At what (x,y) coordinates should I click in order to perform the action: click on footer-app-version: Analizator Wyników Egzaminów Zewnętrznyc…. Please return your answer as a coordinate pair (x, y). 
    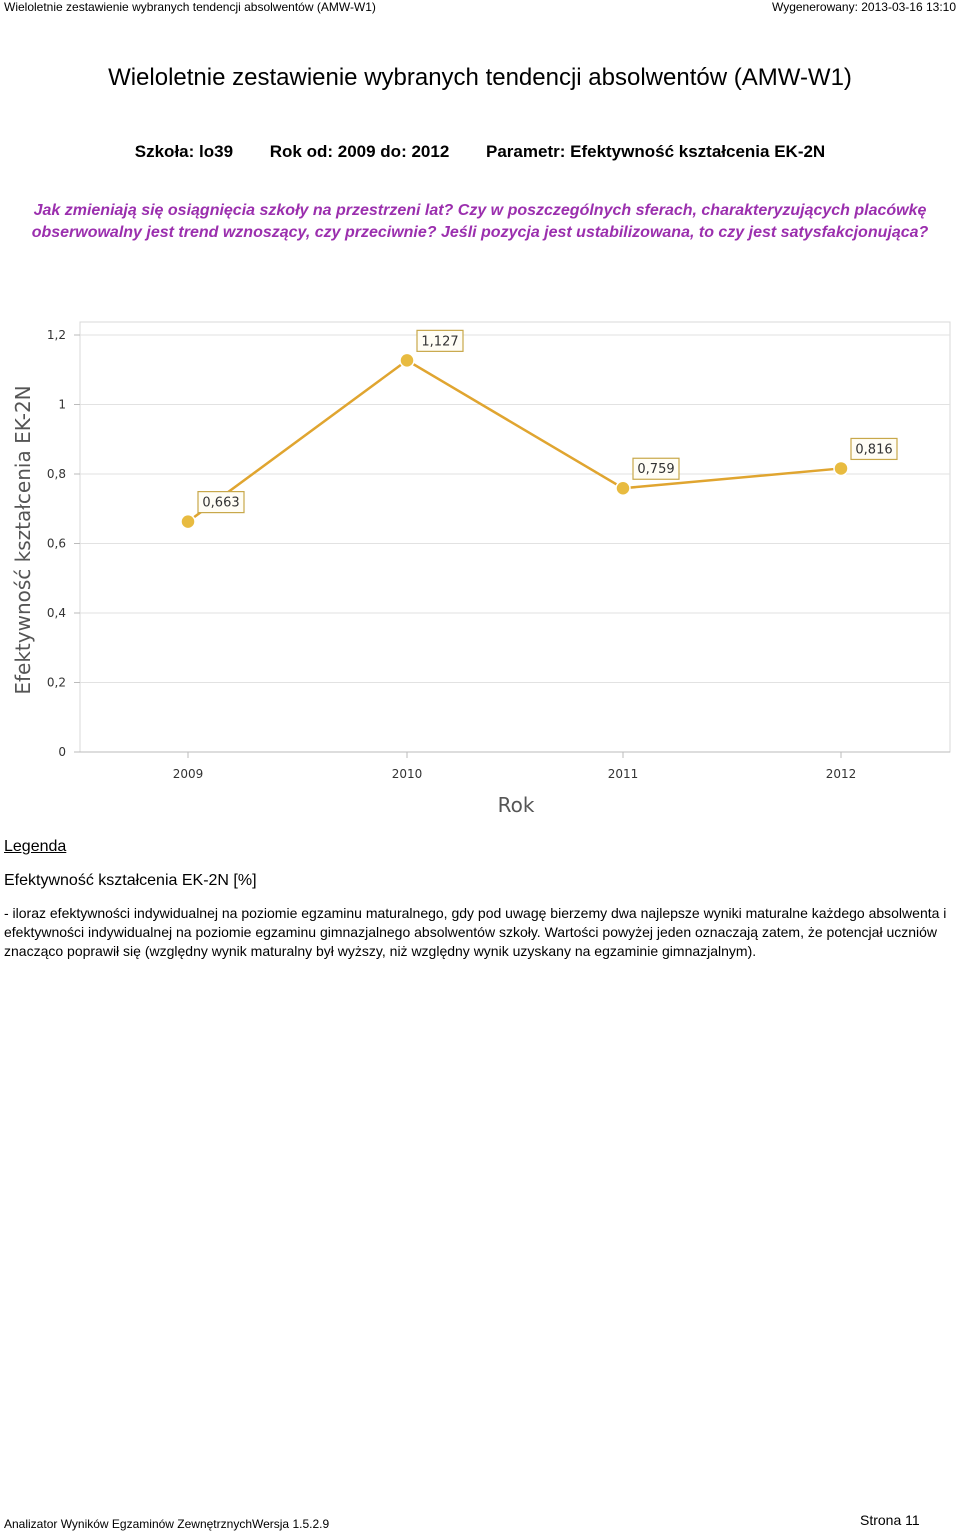
    Looking at the image, I should click on (167, 1524).